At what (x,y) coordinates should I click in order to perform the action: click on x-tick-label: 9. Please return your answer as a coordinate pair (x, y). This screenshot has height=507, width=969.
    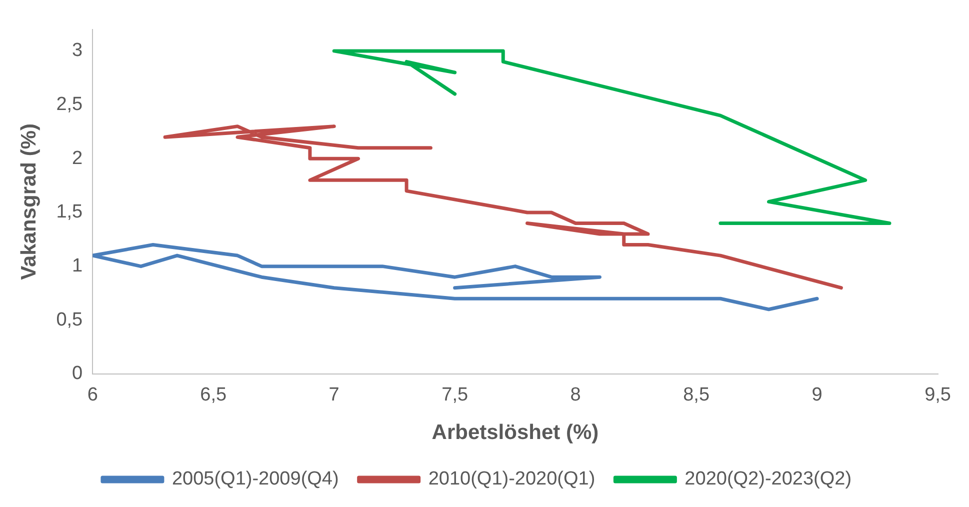
    Looking at the image, I should click on (817, 395).